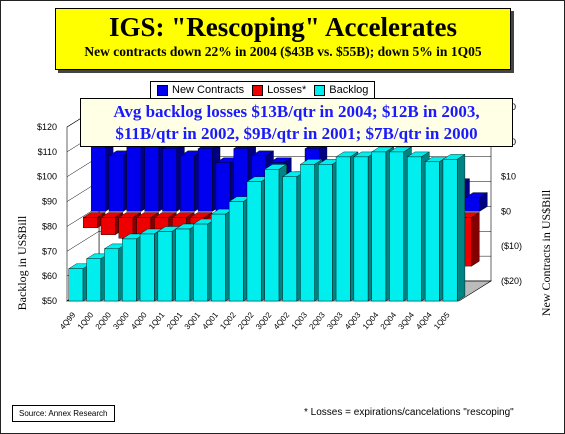  I want to click on left-axis-ticks: $50 $60 $70 $80 $90 $100 $110 $120, so click(47, 214).